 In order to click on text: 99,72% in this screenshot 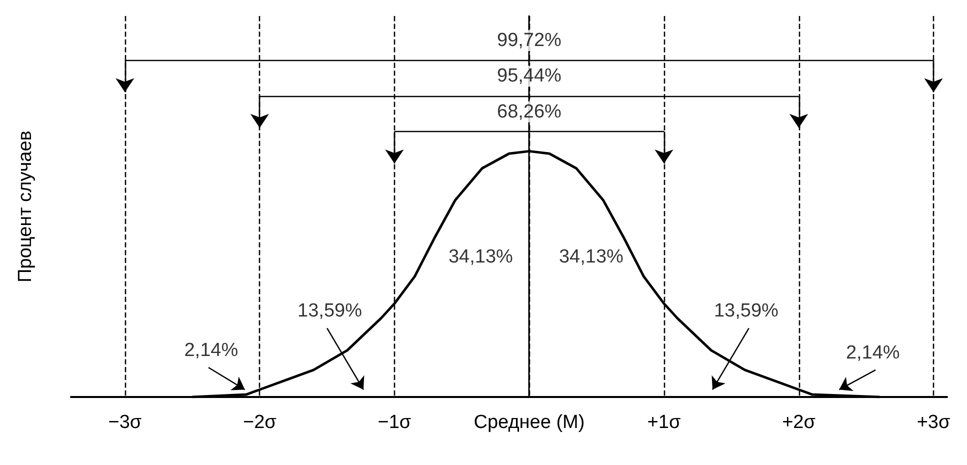, I will do `click(529, 41)`.